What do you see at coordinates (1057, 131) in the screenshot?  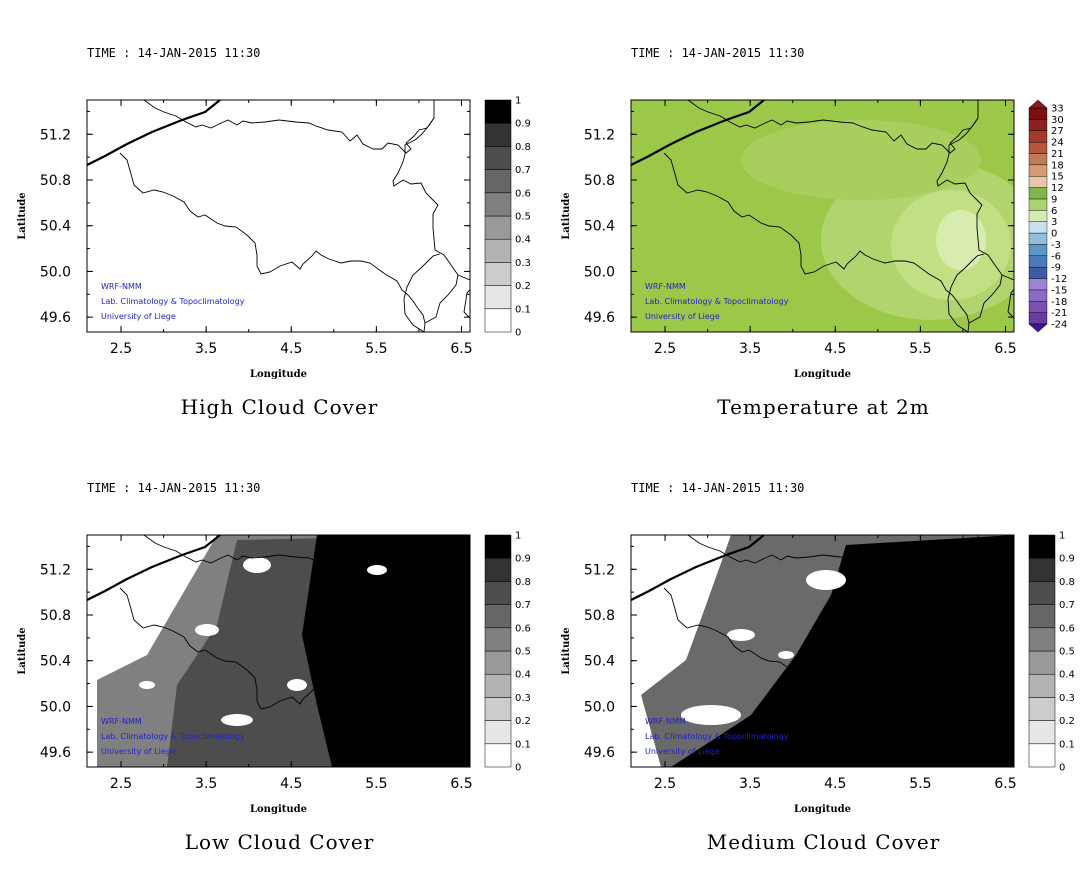 I see `colorbar-label: 27` at bounding box center [1057, 131].